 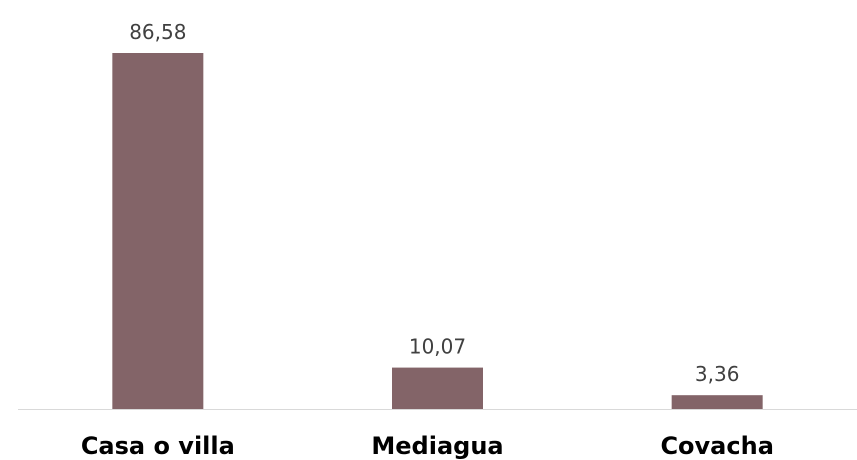 What do you see at coordinates (158, 446) in the screenshot?
I see `category-label-0: Casa o villa` at bounding box center [158, 446].